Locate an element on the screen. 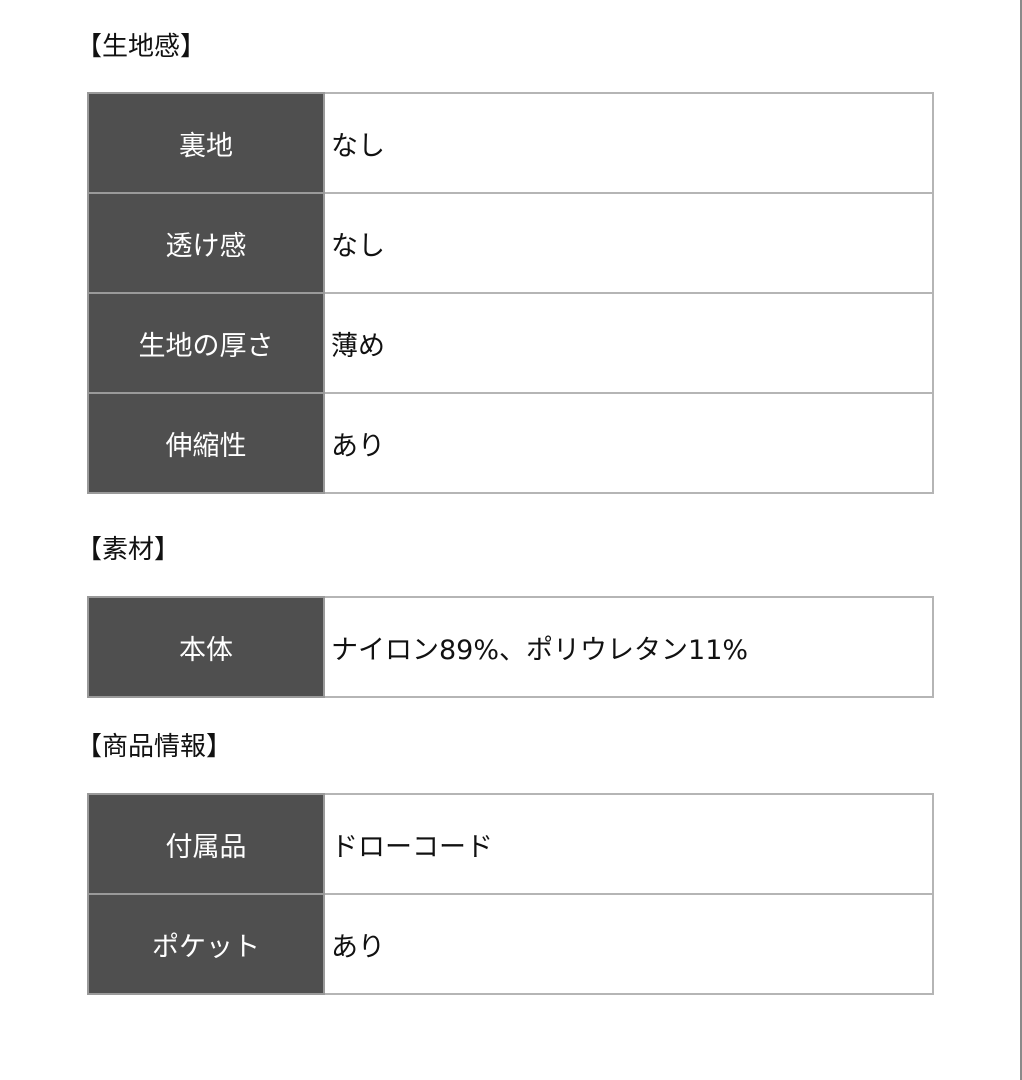  row-label: 透け感 is located at coordinates (206, 243).